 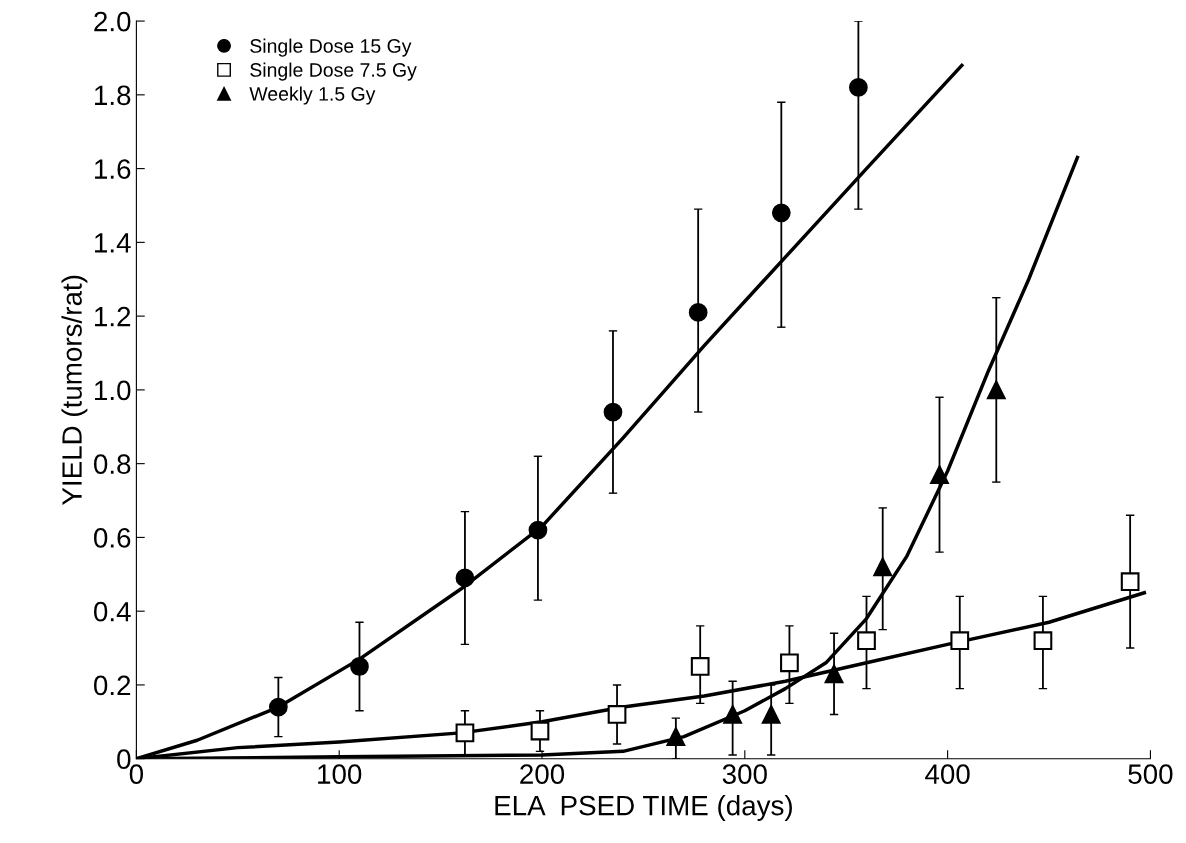 I want to click on legend-label: Single Dose 15 Gy, so click(x=331, y=47).